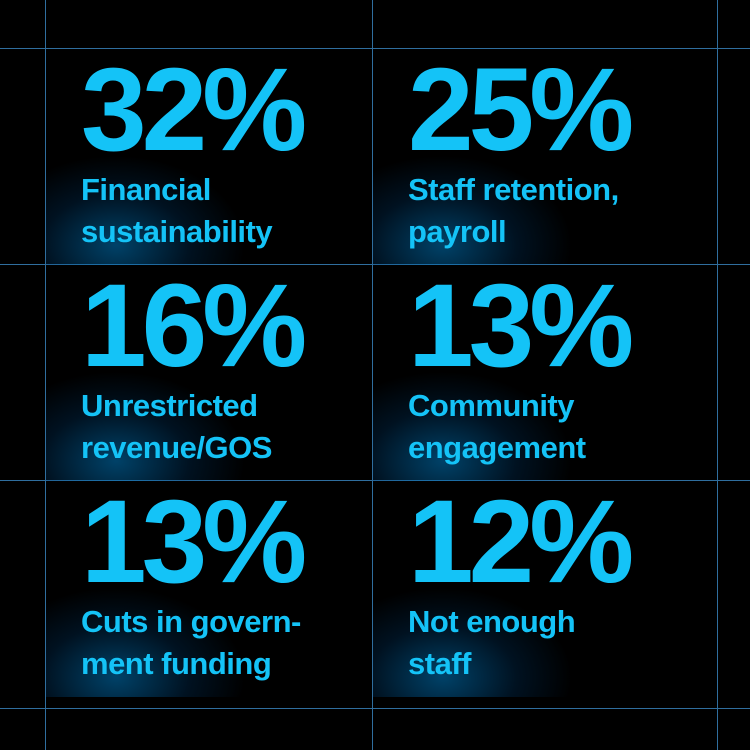 This screenshot has height=750, width=750. What do you see at coordinates (513, 189) in the screenshot?
I see `label-line: Staff retention,` at bounding box center [513, 189].